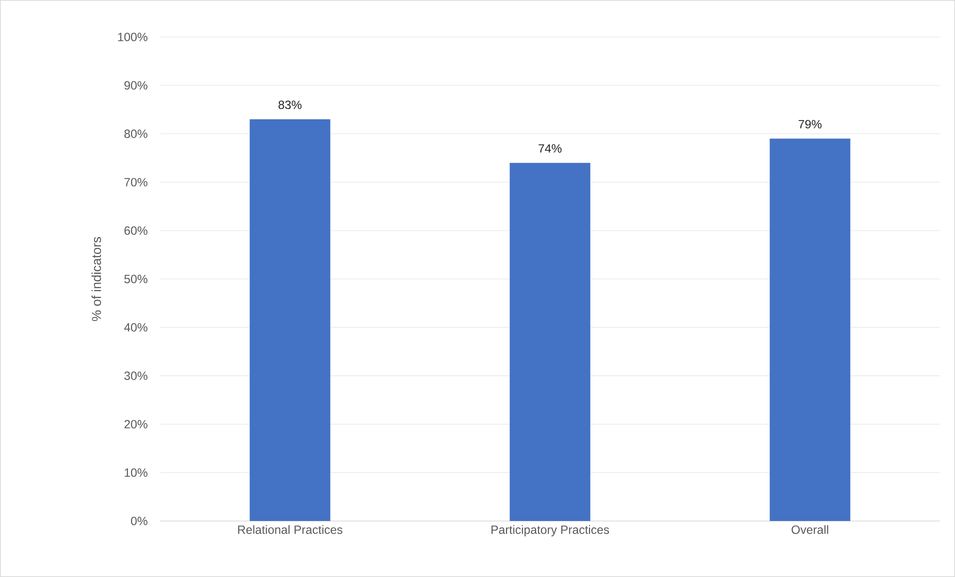  Describe the element at coordinates (136, 85) in the screenshot. I see `y-tick-label: 90%` at that location.